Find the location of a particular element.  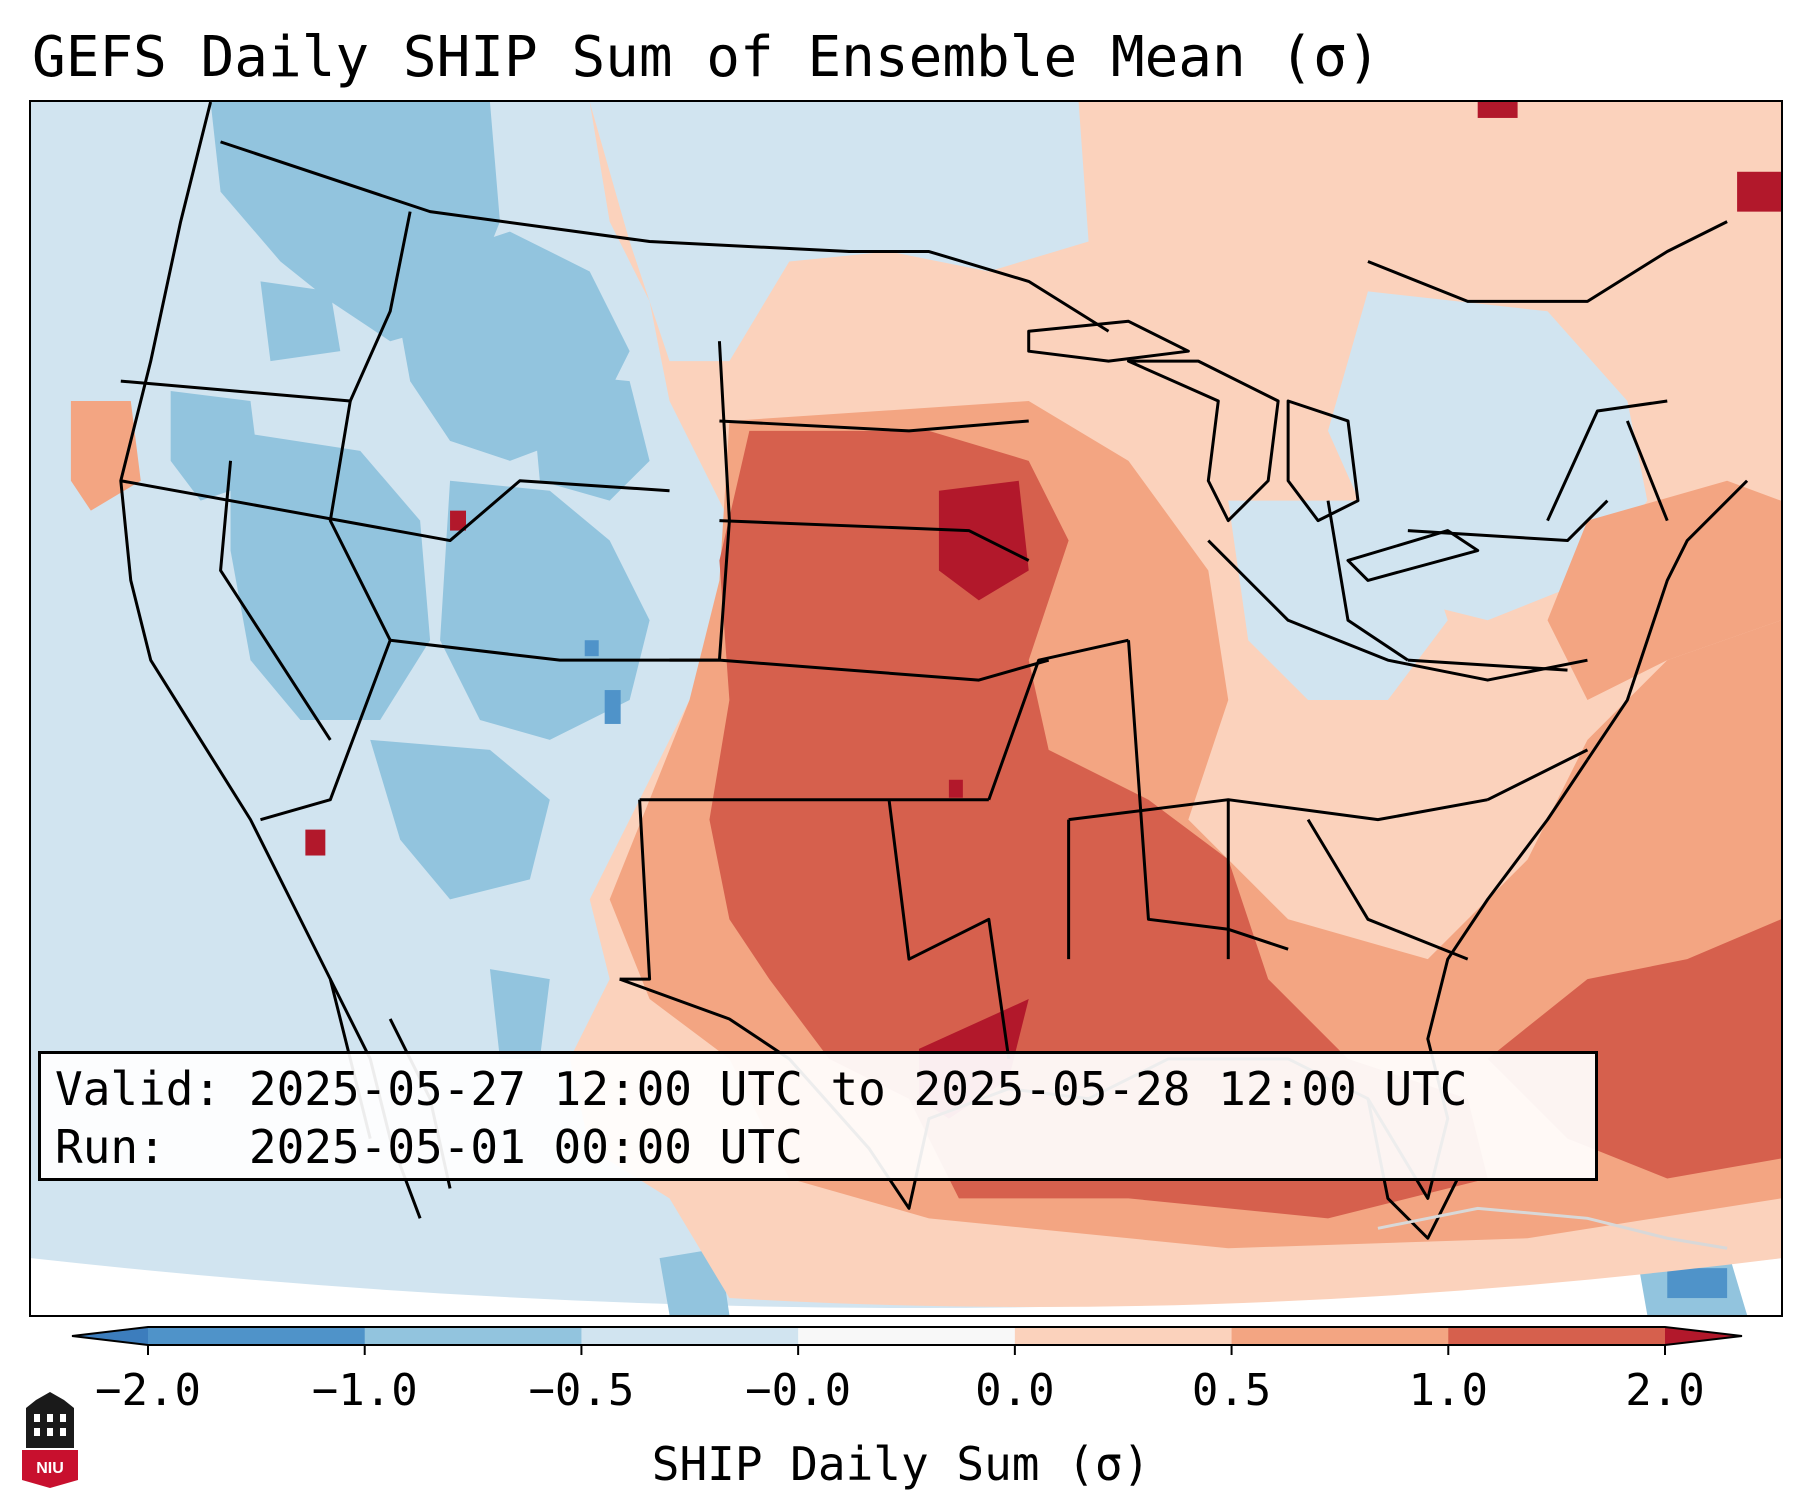

niu-logo: NIU is located at coordinates (50, 1440).